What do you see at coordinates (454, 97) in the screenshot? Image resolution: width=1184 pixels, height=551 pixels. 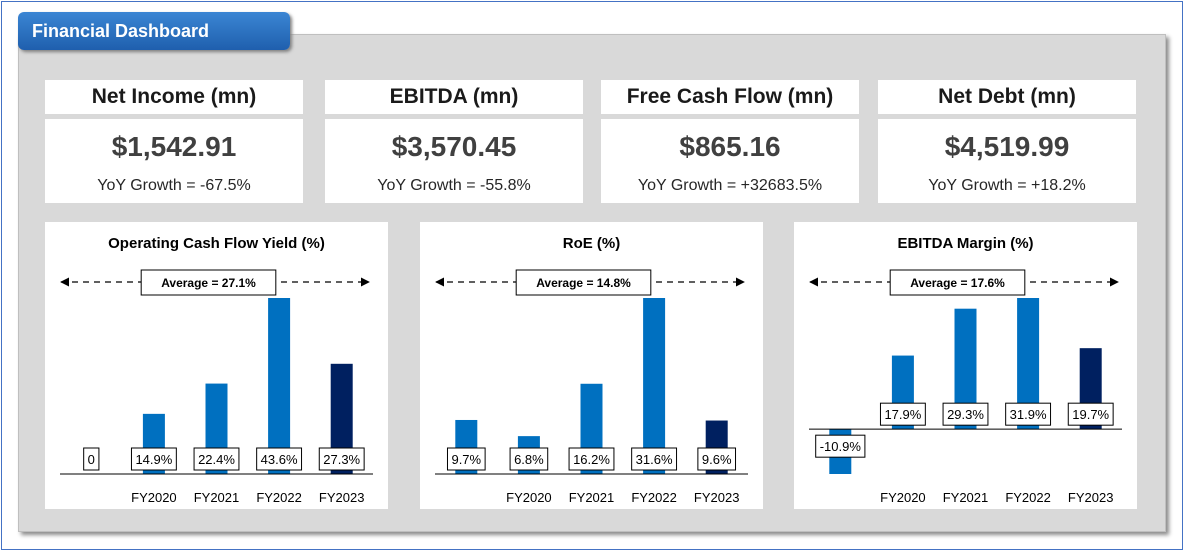 I see `kpi-title: EBITDA (mn)` at bounding box center [454, 97].